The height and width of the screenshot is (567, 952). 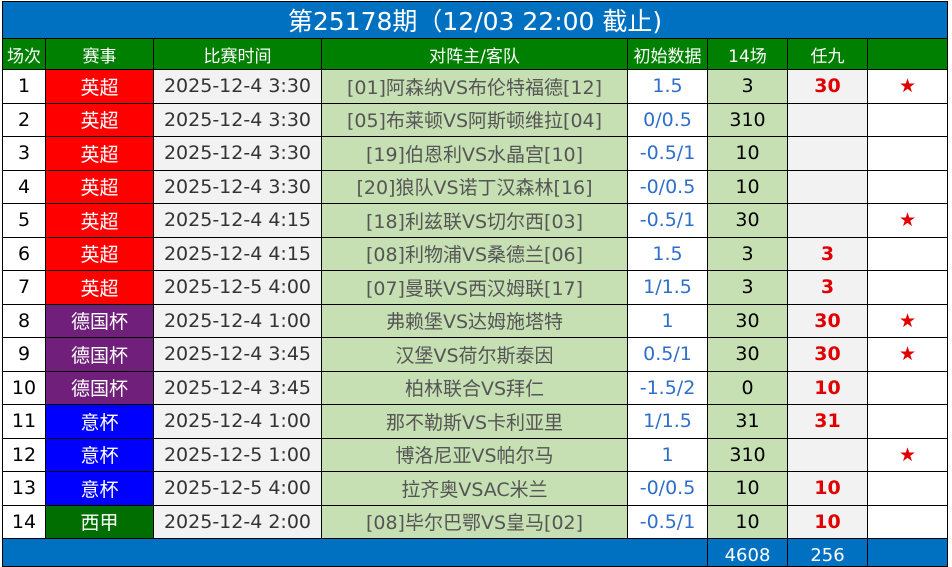 I want to click on match-teams: 弗赖堡VS达姆施塔特, so click(x=474, y=320).